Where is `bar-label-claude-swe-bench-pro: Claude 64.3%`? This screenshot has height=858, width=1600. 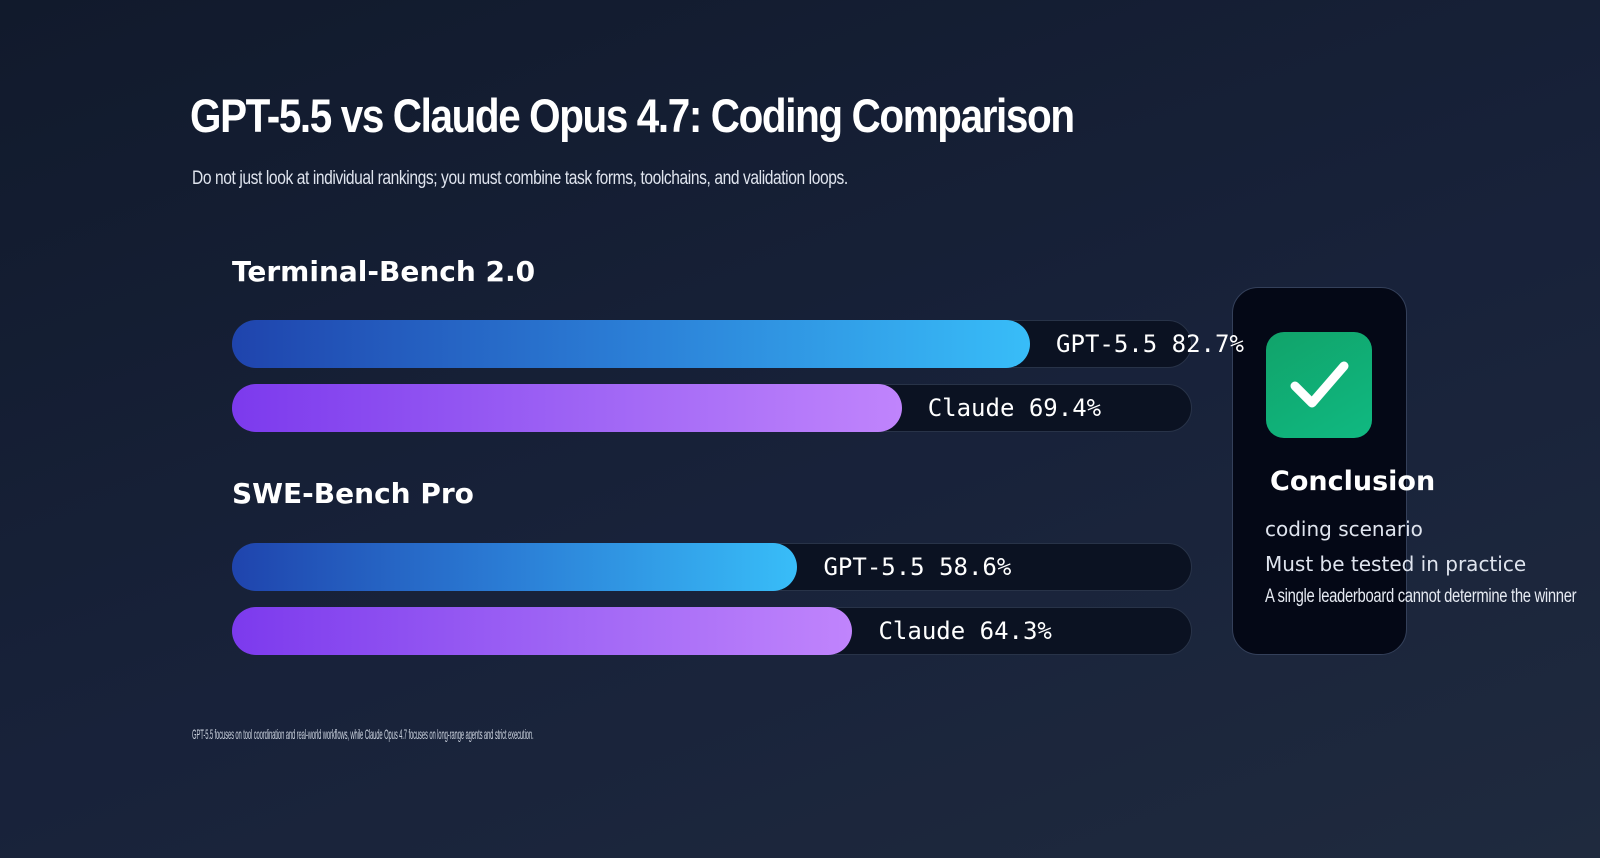 bar-label-claude-swe-bench-pro: Claude 64.3% is located at coordinates (965, 631).